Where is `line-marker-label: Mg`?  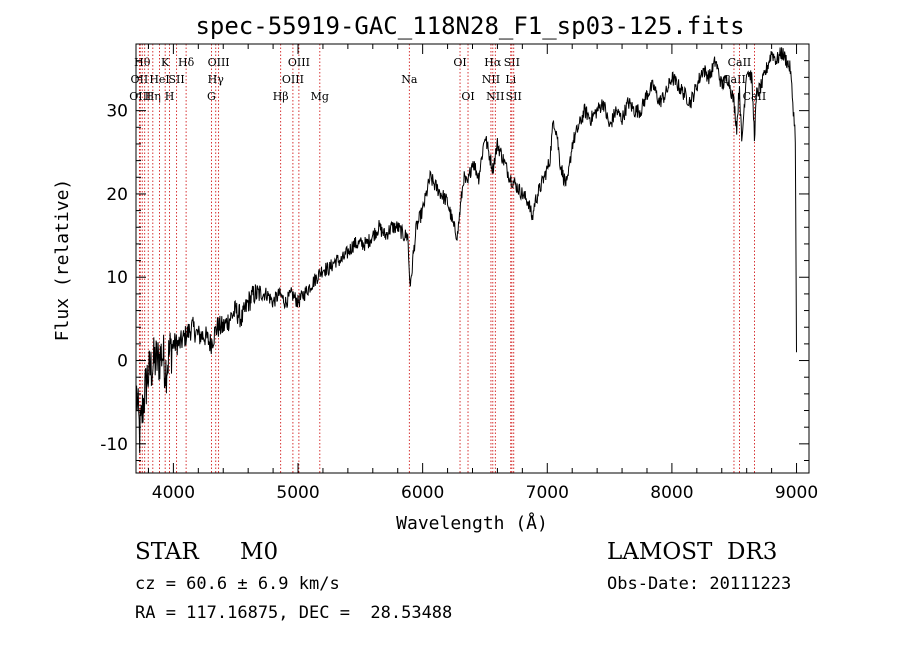
line-marker-label: Mg is located at coordinates (320, 96).